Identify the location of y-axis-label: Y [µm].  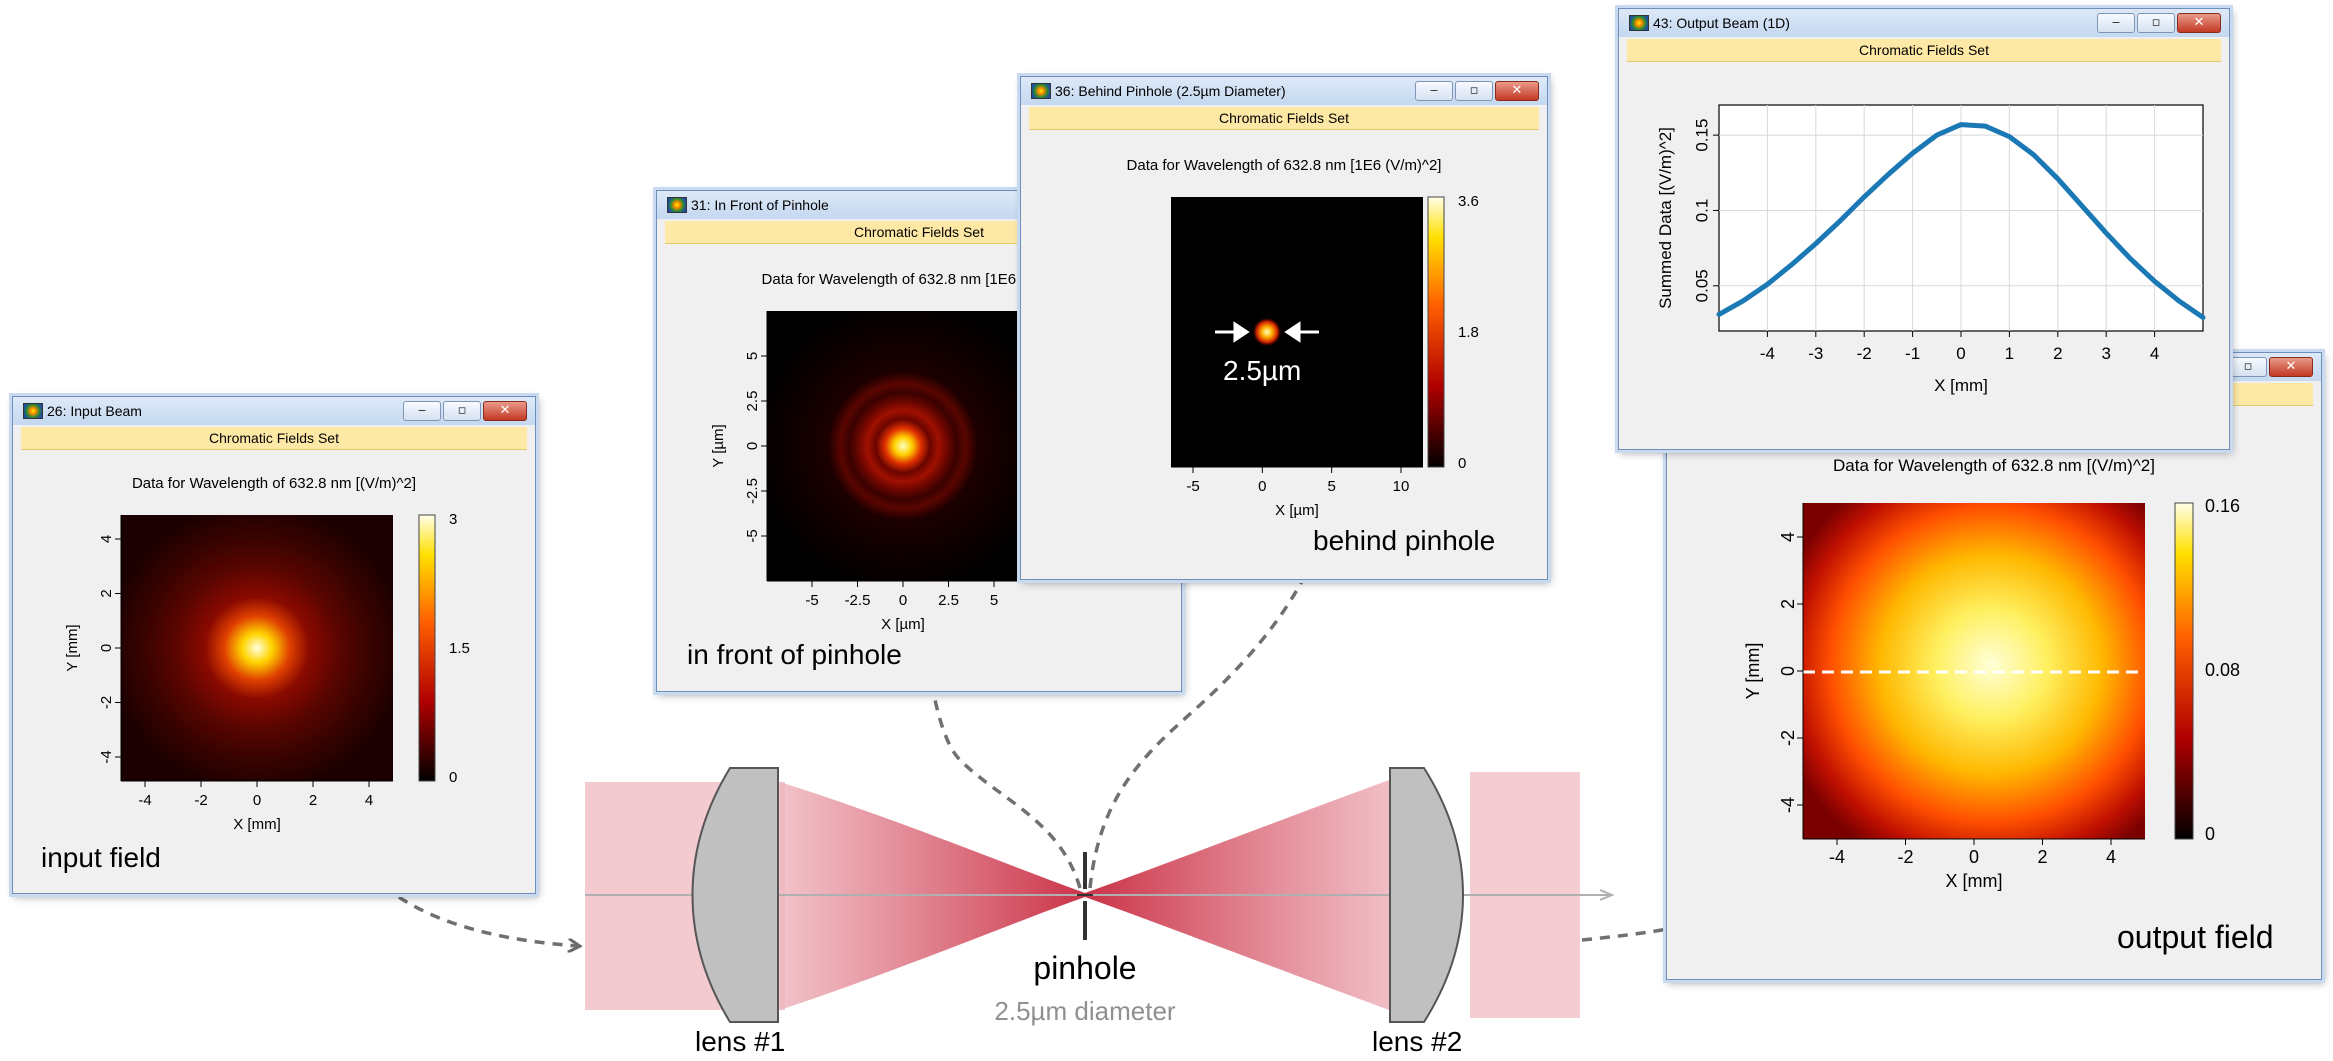
(718, 445).